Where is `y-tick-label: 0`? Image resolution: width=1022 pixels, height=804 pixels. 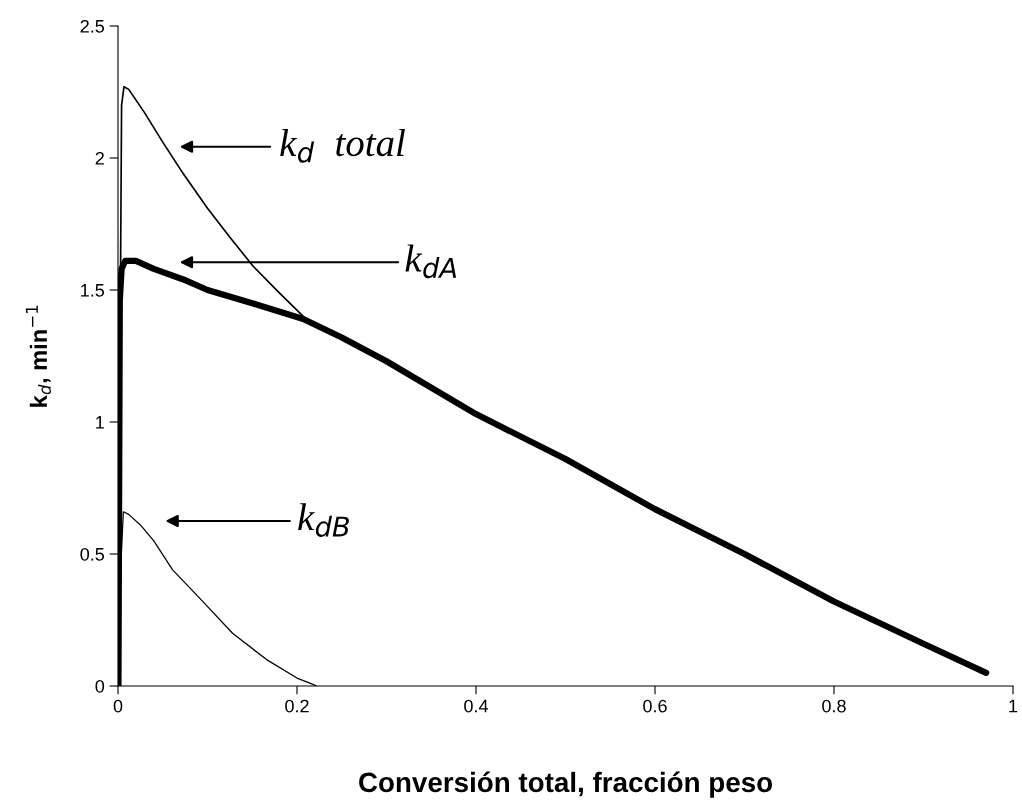
y-tick-label: 0 is located at coordinates (100, 686).